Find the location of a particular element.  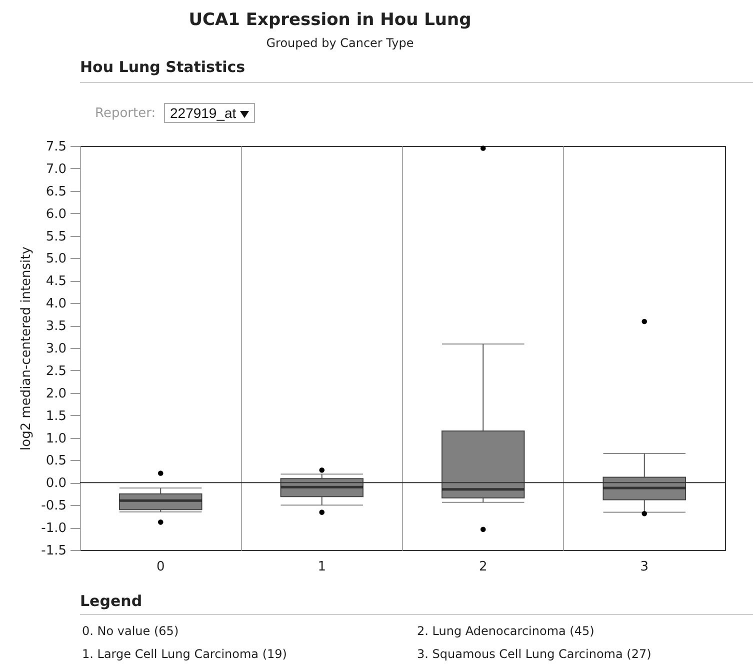

y-tick-label: 2.5 is located at coordinates (56, 371).